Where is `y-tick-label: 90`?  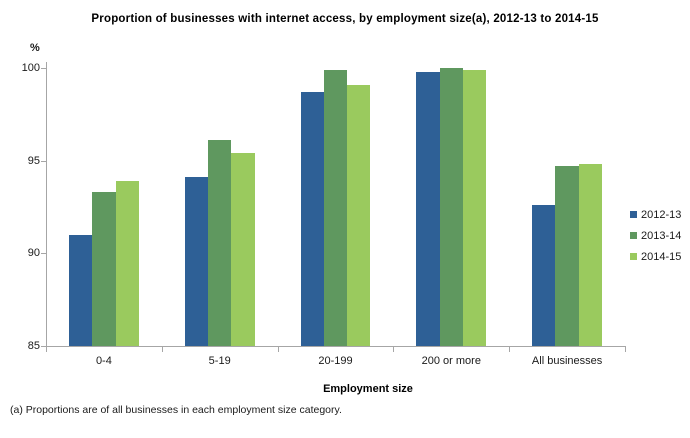
y-tick-label: 90 is located at coordinates (33, 253).